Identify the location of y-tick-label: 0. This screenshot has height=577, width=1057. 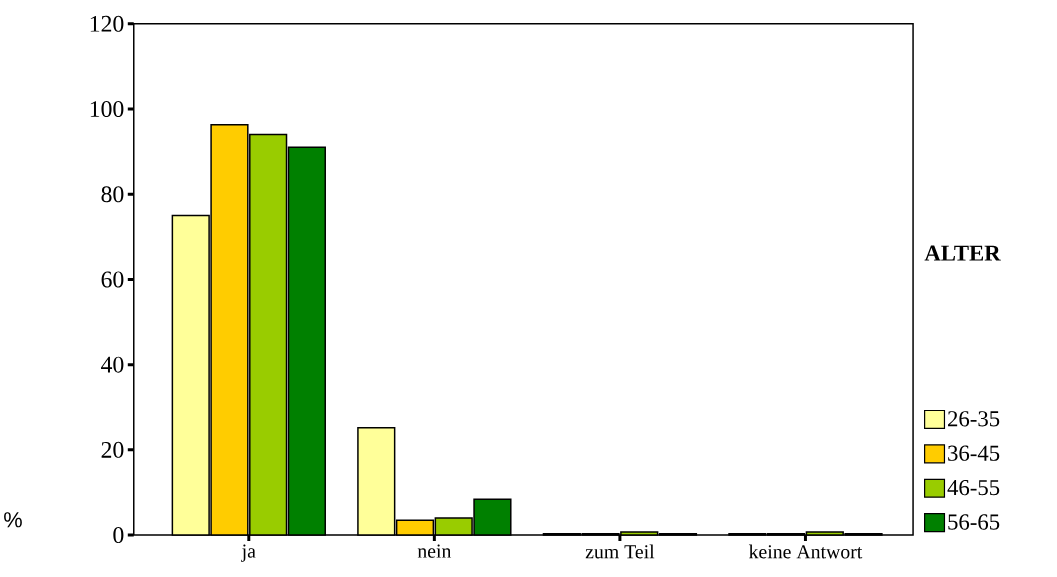
(118, 535).